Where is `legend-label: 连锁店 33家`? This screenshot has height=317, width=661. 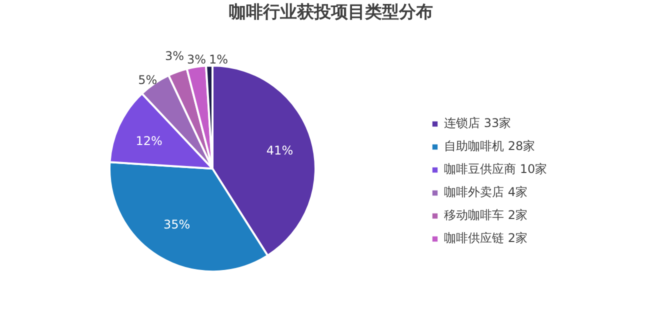 legend-label: 连锁店 33家 is located at coordinates (478, 123).